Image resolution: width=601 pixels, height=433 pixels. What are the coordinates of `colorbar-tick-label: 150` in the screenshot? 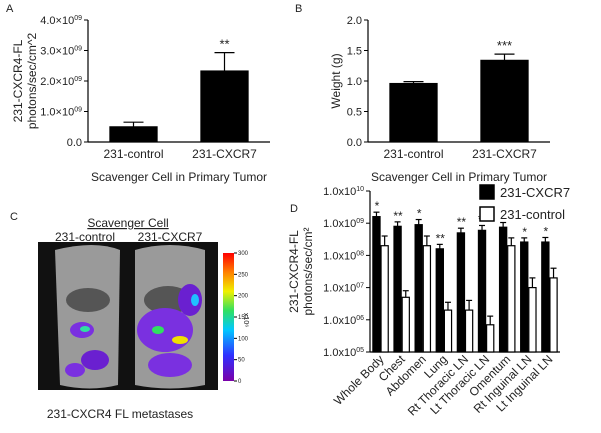 It's located at (243, 318).